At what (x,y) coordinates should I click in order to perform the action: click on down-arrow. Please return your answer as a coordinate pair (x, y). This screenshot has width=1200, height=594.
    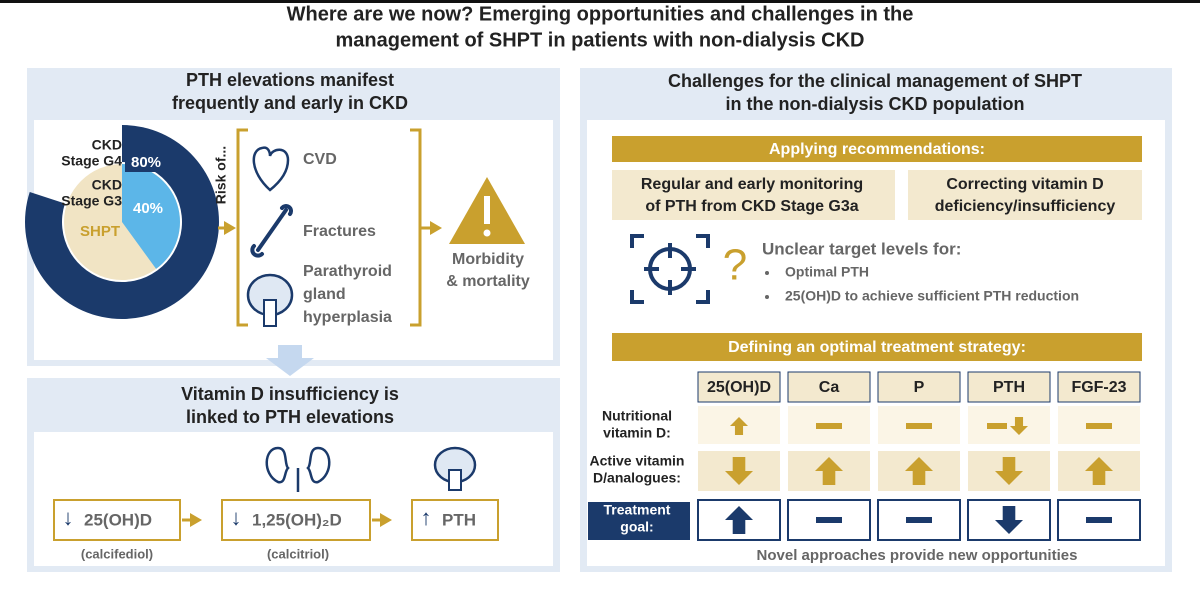
    Looking at the image, I should click on (290, 360).